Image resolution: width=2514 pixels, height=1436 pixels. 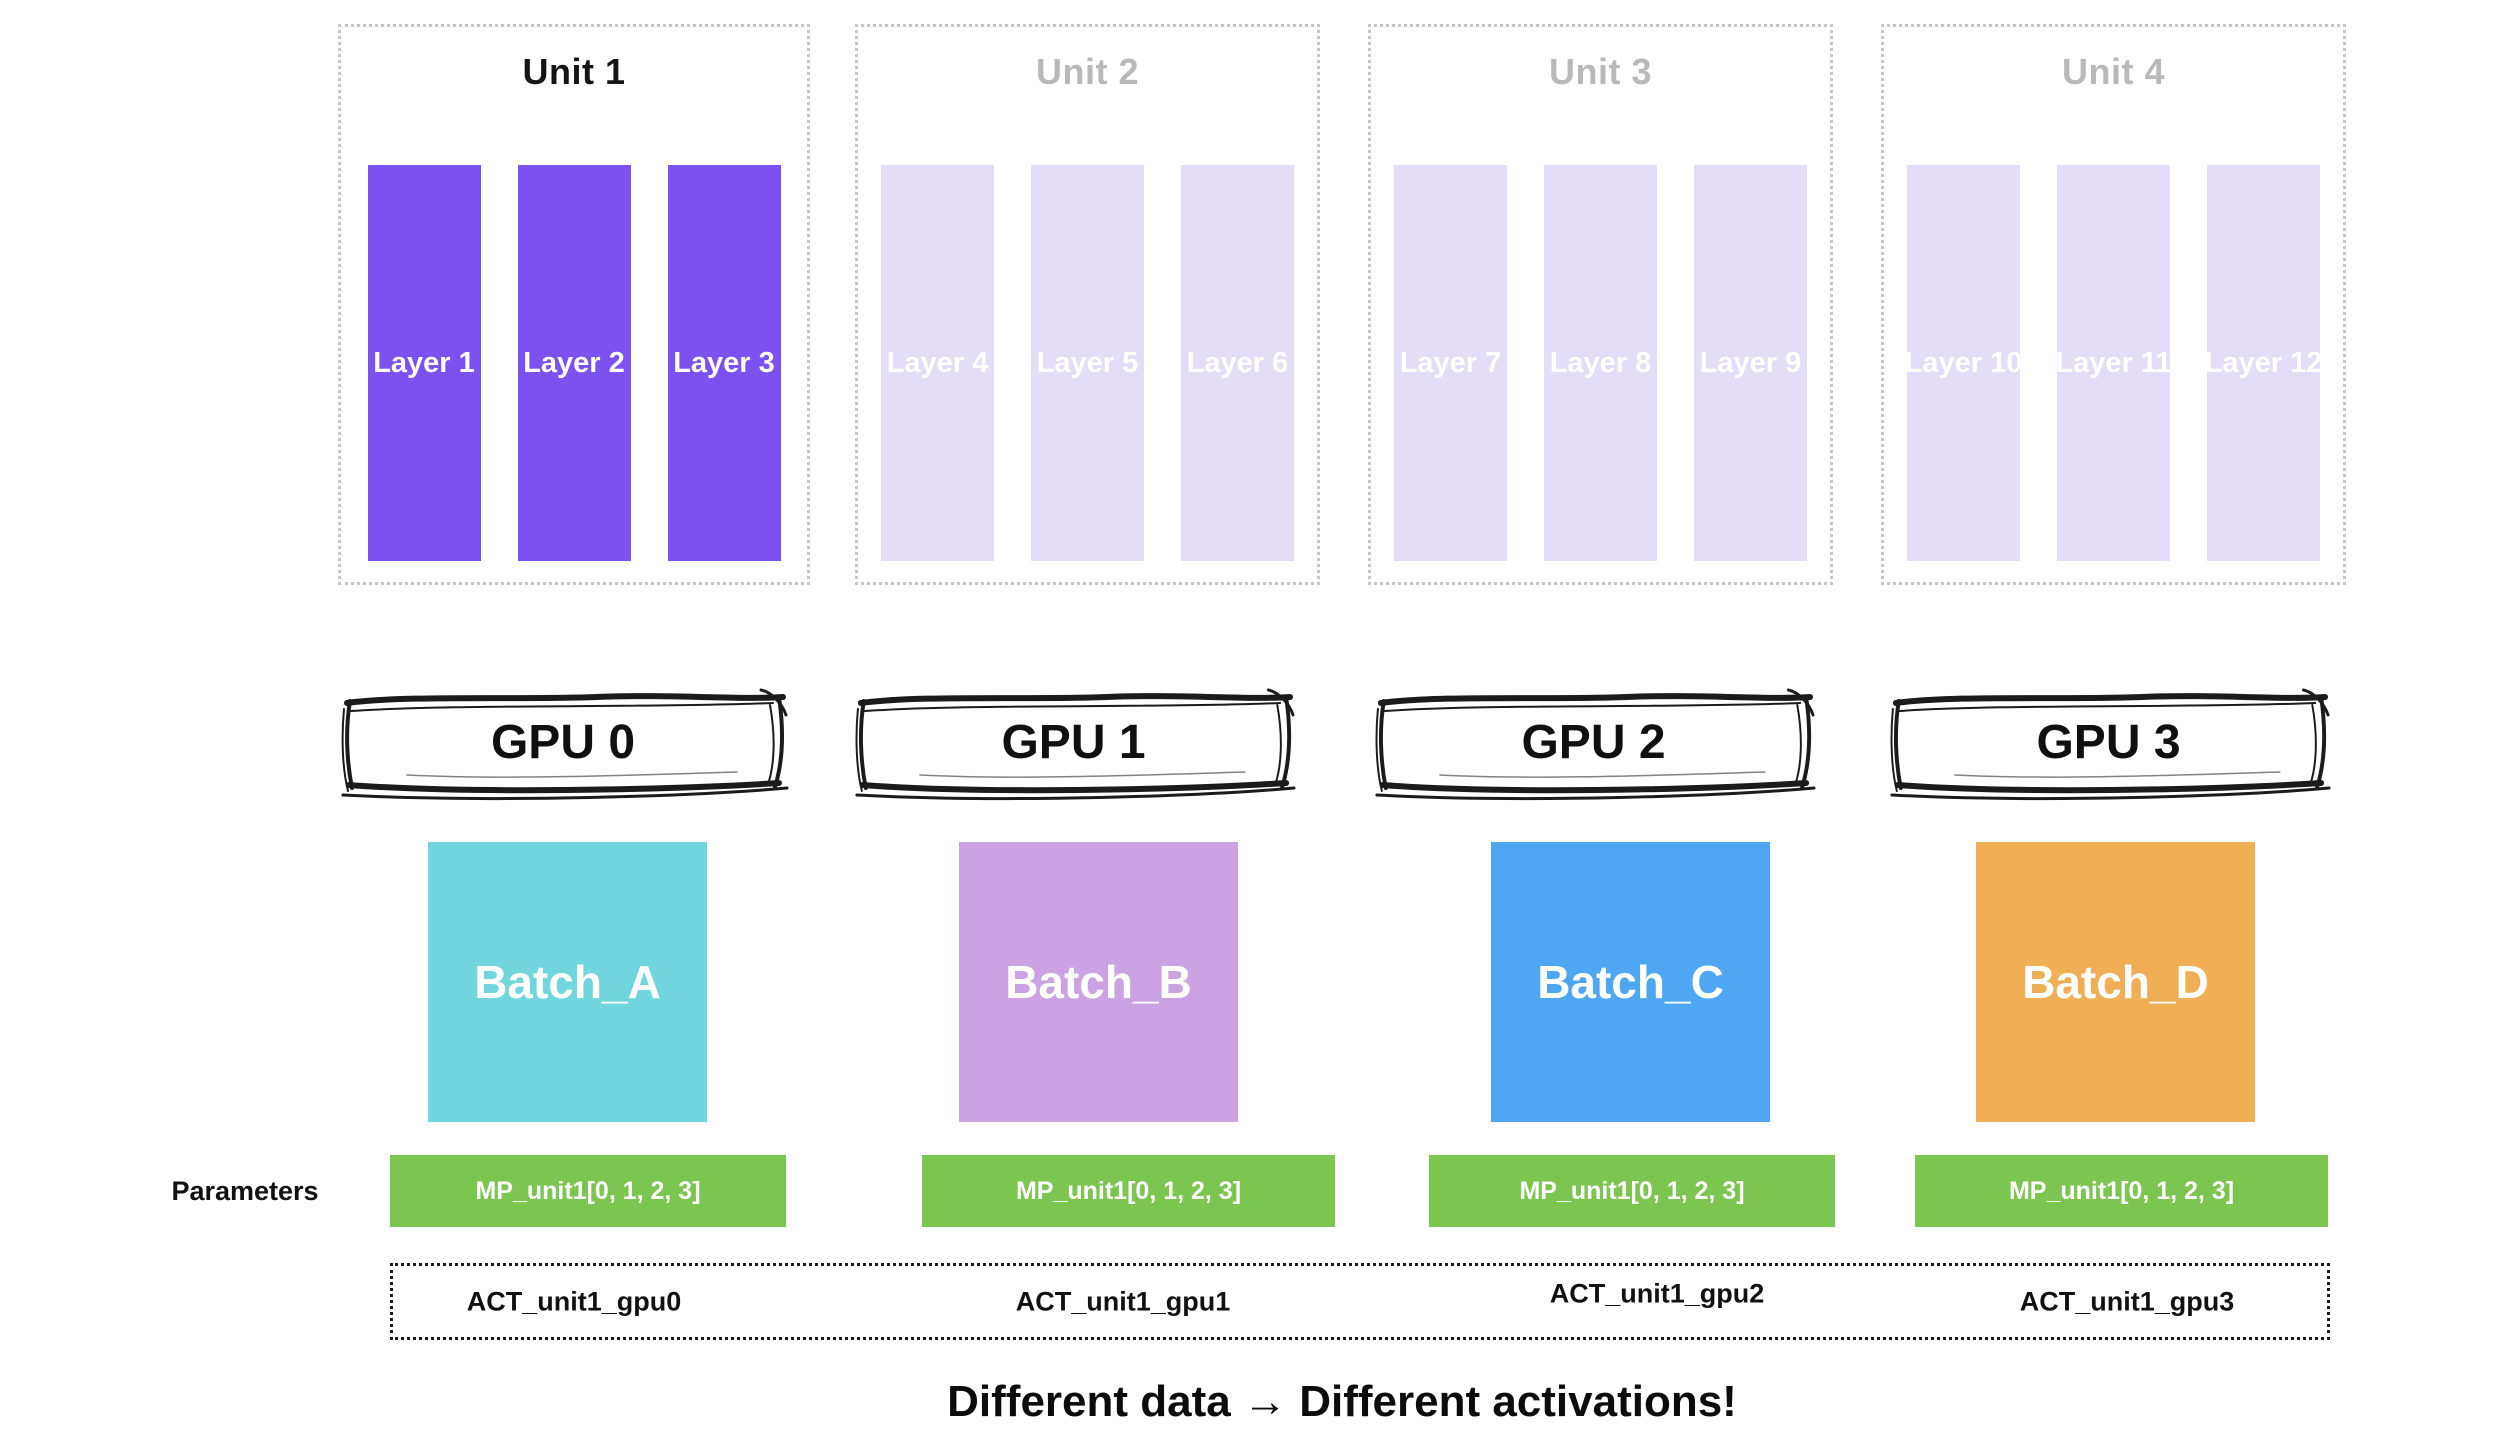 I want to click on unit-3-title: Unit 3, so click(x=1600, y=71).